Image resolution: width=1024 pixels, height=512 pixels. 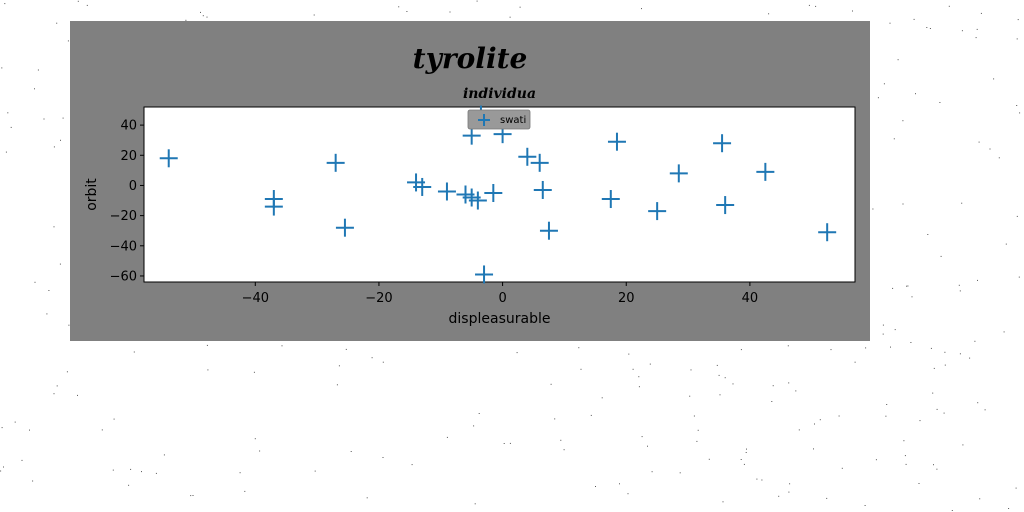 I want to click on x-tick-label: −40, so click(x=255, y=298).